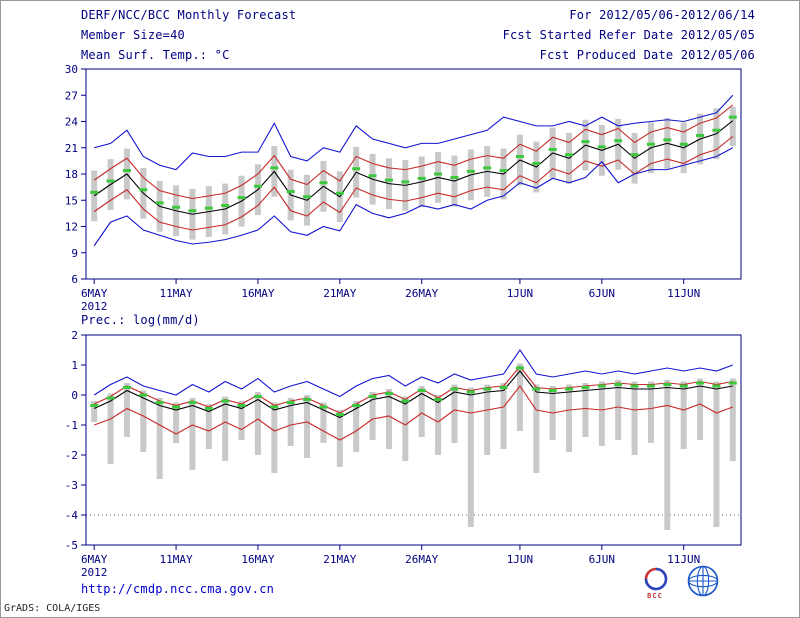 This screenshot has height=618, width=800. I want to click on precip-panel-label: Prec.: log(mm/d), so click(140, 320).